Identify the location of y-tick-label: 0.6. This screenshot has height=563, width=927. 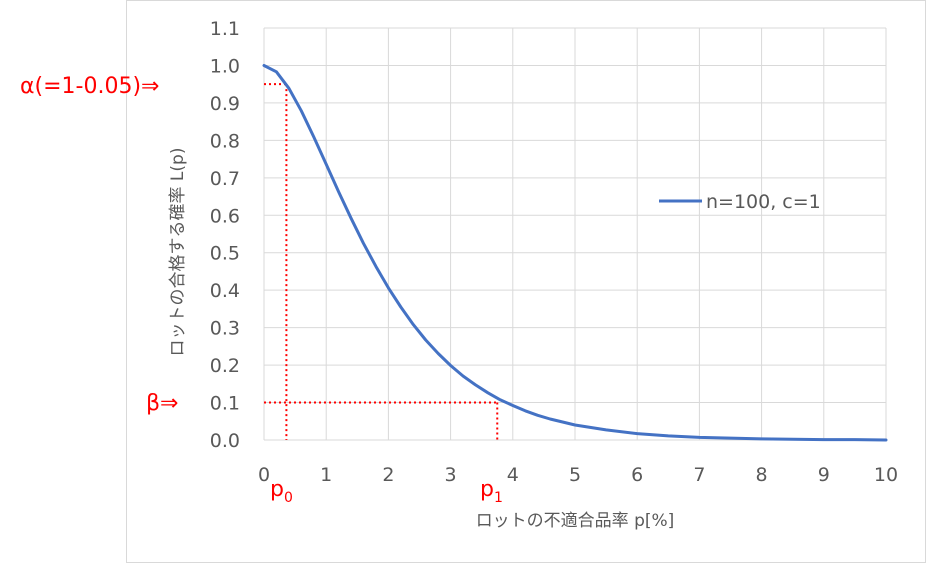
(225, 216).